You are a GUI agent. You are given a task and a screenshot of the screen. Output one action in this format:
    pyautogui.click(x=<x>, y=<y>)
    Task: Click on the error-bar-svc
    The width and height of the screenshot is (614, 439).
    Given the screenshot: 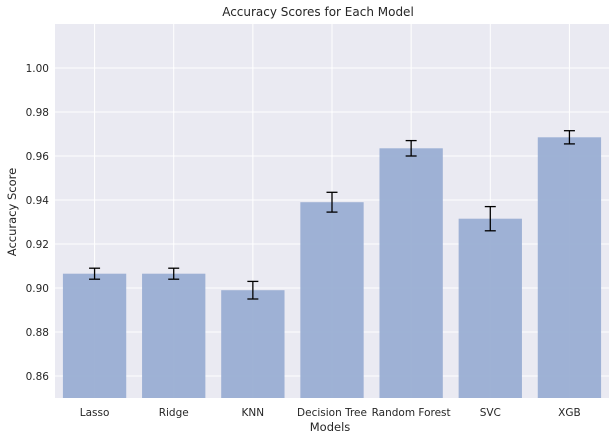 What is the action you would take?
    pyautogui.click(x=490, y=218)
    